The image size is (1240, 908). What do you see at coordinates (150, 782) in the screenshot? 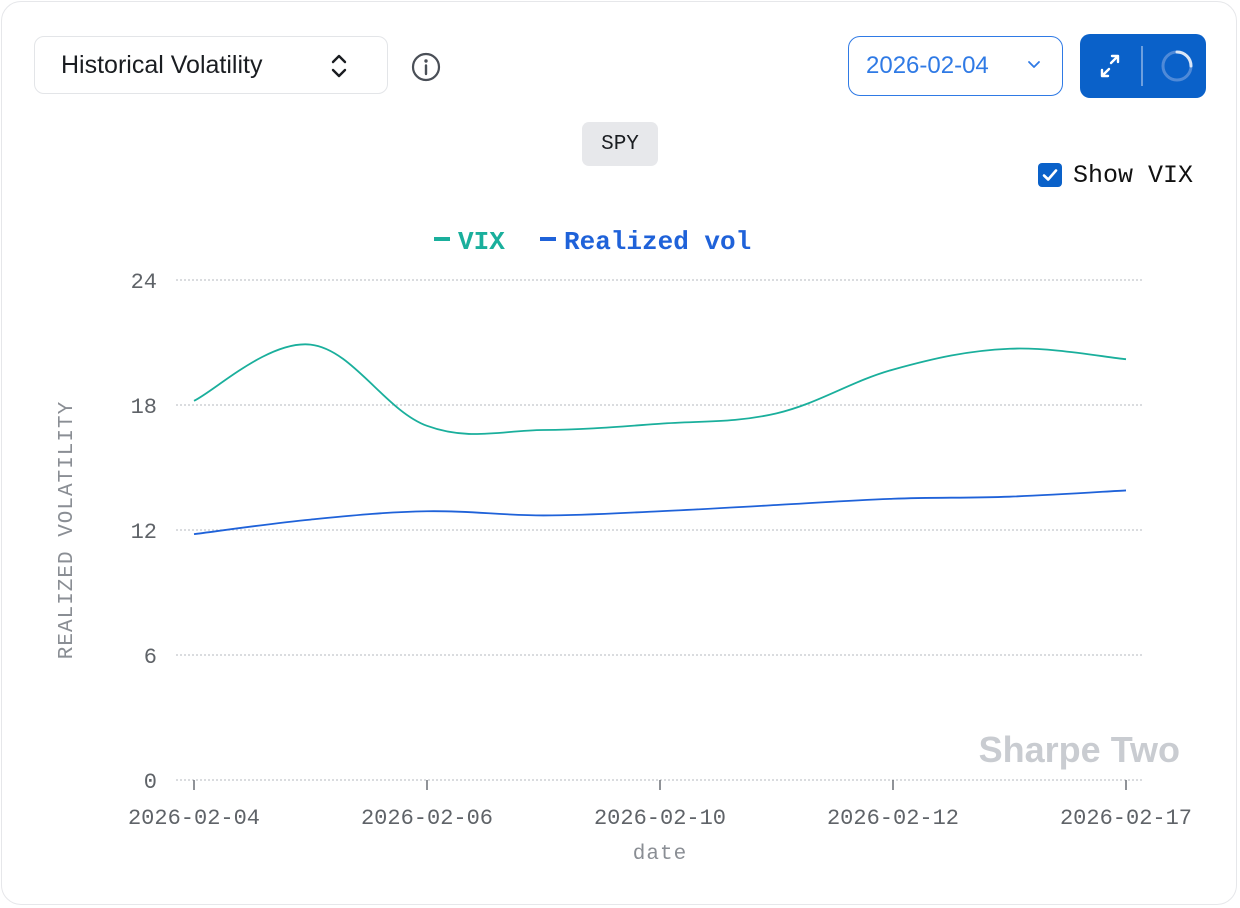
I see `y-tick-label: 0` at bounding box center [150, 782].